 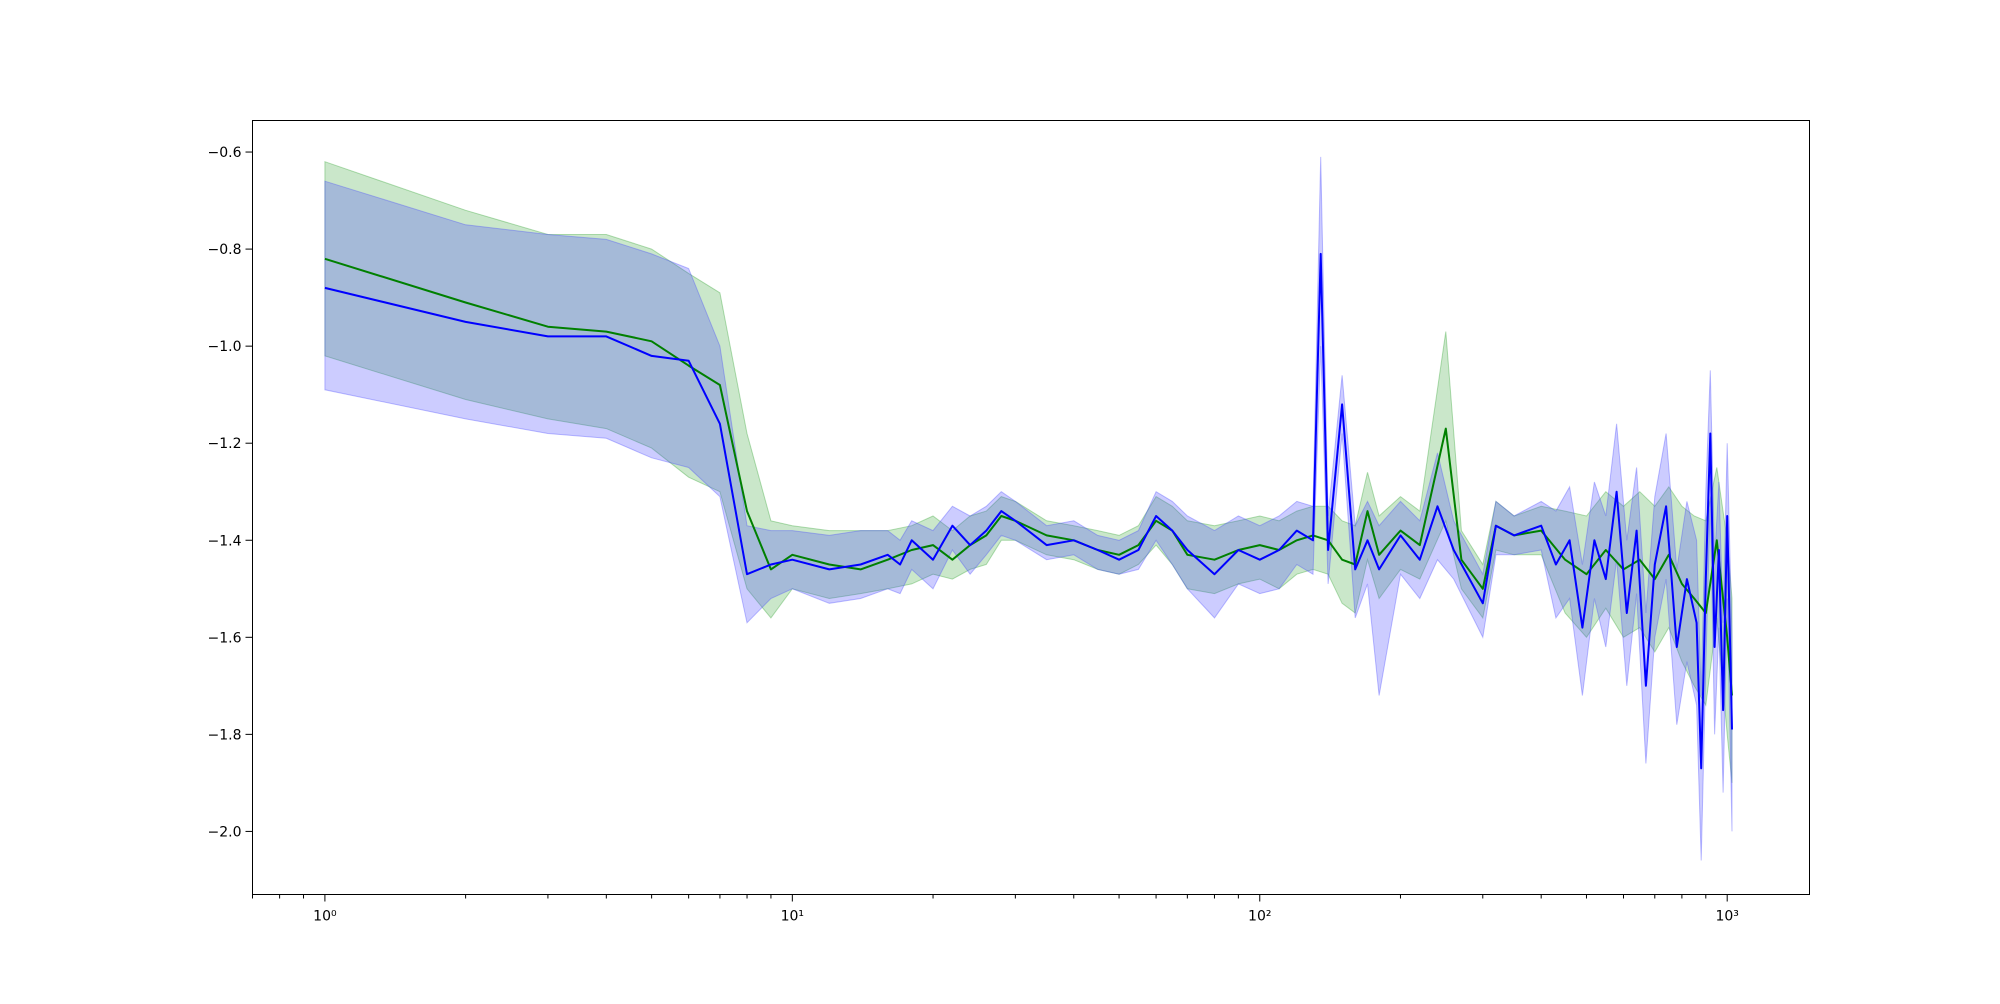 I want to click on y-tick-label: −1.4, so click(x=225, y=541).